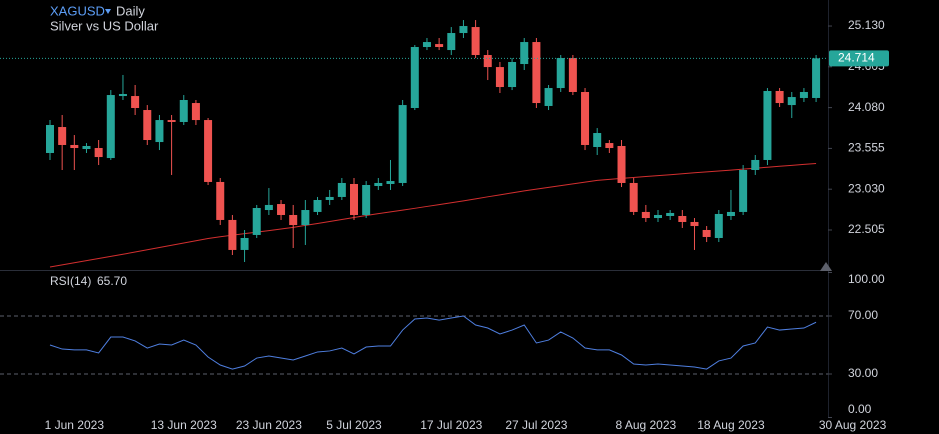 The image size is (939, 434). Describe the element at coordinates (184, 425) in the screenshot. I see `x-tick-label: 13 Jun 2023` at that location.